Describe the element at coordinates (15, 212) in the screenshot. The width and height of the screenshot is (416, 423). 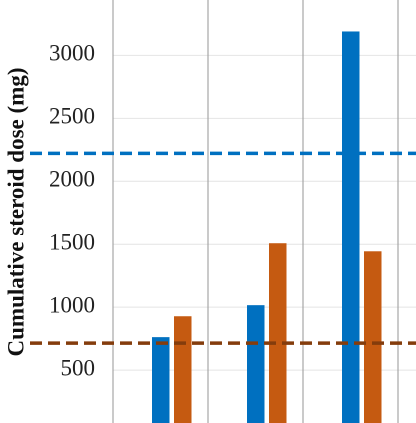
I see `y-axis-label: Cumulative steroid dose (mg)` at that location.